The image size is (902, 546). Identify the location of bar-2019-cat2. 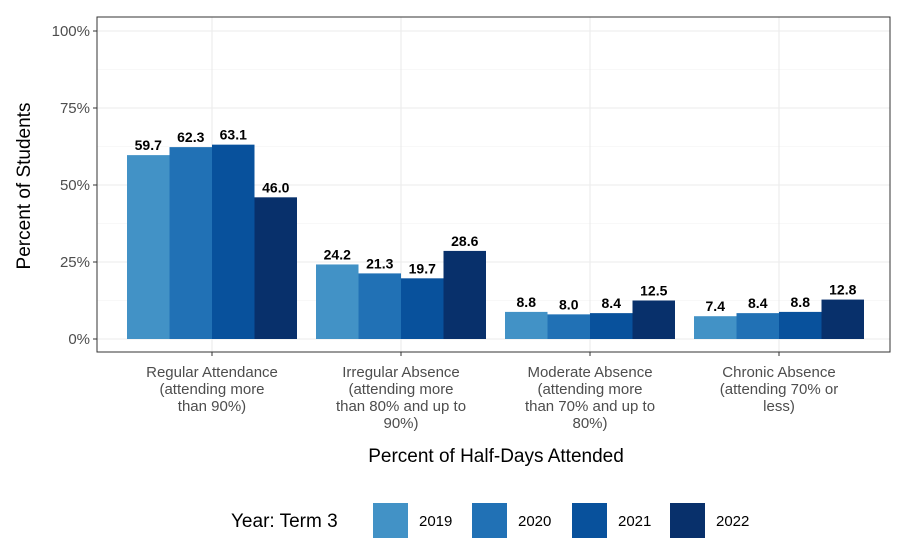
(337, 301).